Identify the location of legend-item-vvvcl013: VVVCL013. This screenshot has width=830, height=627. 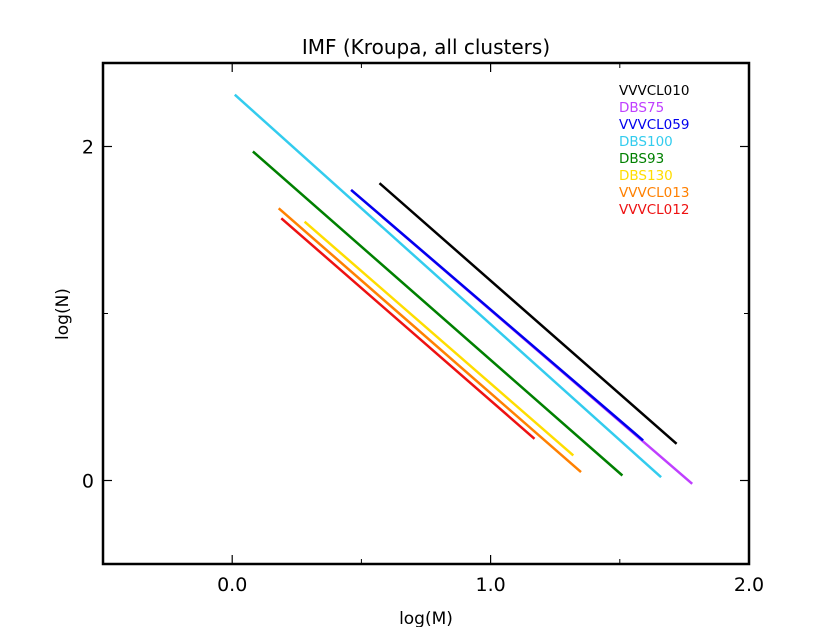
(654, 193).